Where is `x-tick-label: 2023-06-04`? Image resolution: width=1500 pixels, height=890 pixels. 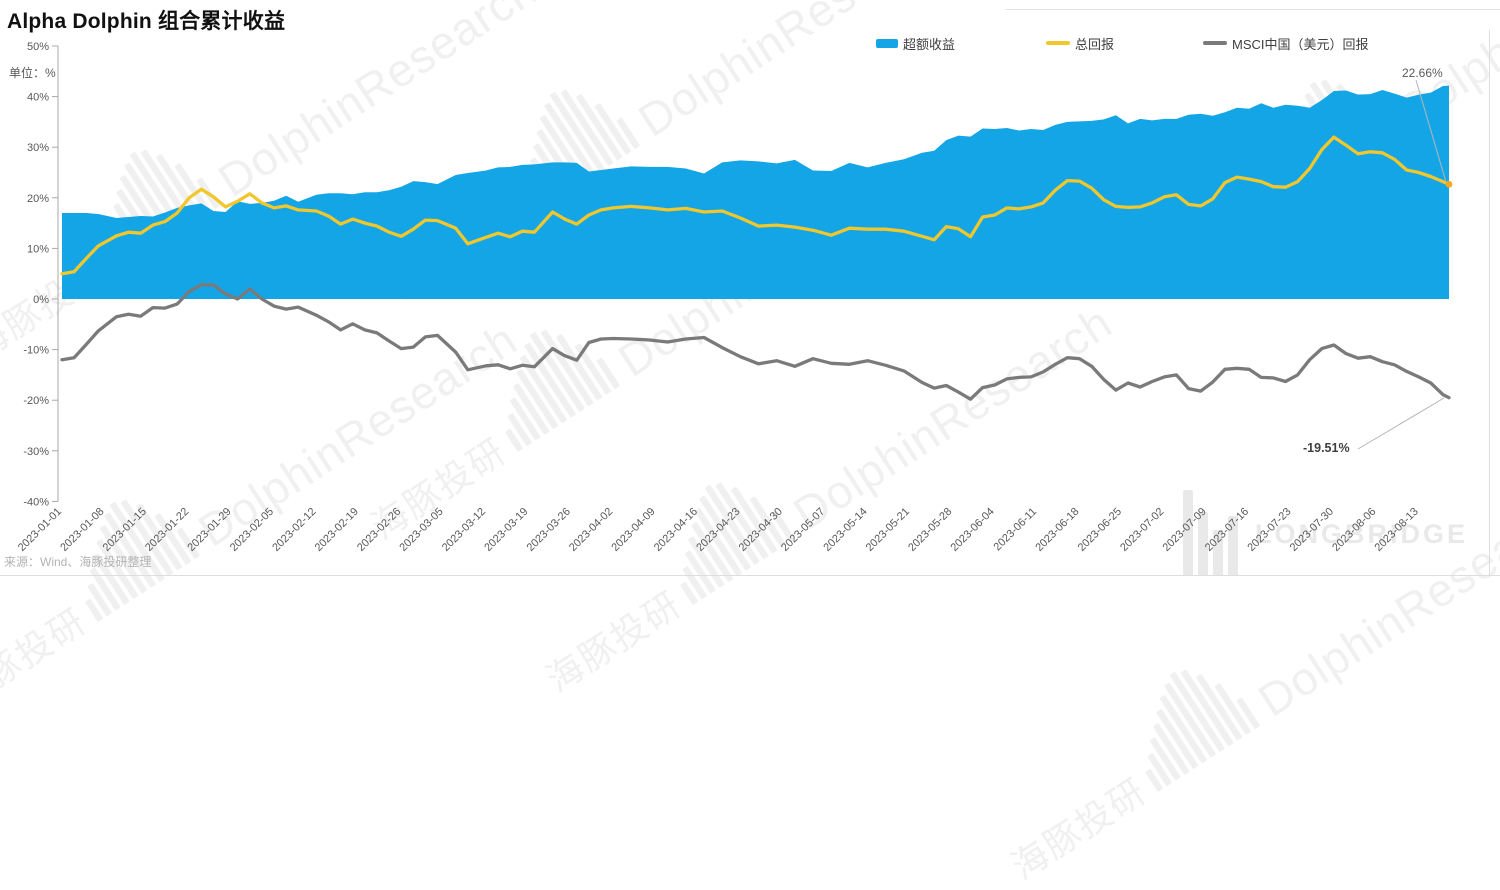
x-tick-label: 2023-06-04 is located at coordinates (973, 530).